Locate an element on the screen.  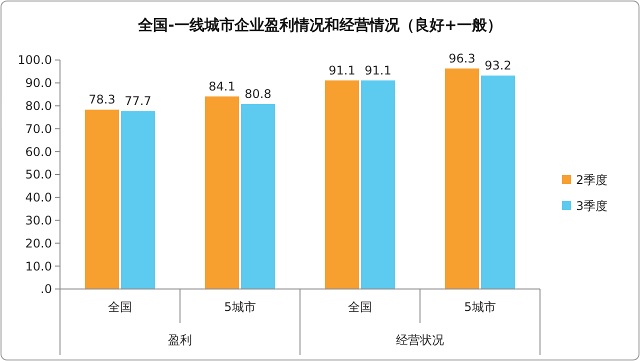
y-tick-label: 70.0 is located at coordinates (38, 129).